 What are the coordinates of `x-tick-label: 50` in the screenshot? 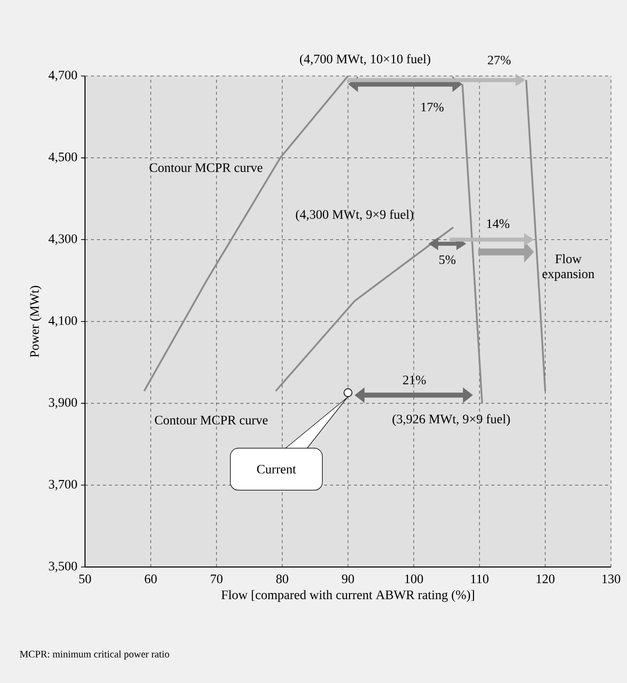 It's located at (85, 579).